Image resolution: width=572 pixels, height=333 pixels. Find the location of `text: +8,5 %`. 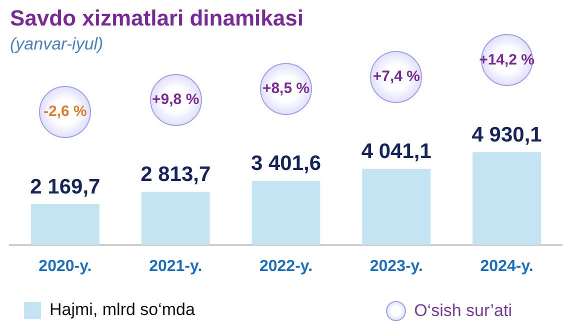

text: +8,5 % is located at coordinates (286, 88).